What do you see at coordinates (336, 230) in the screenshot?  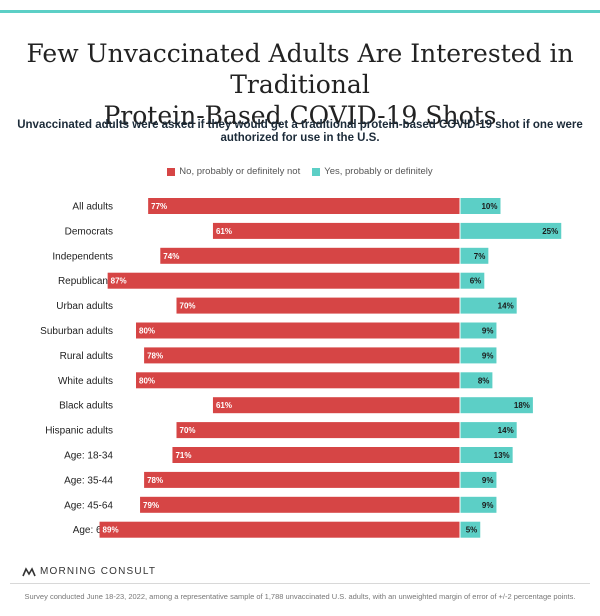 I see `bar-no-democrats` at bounding box center [336, 230].